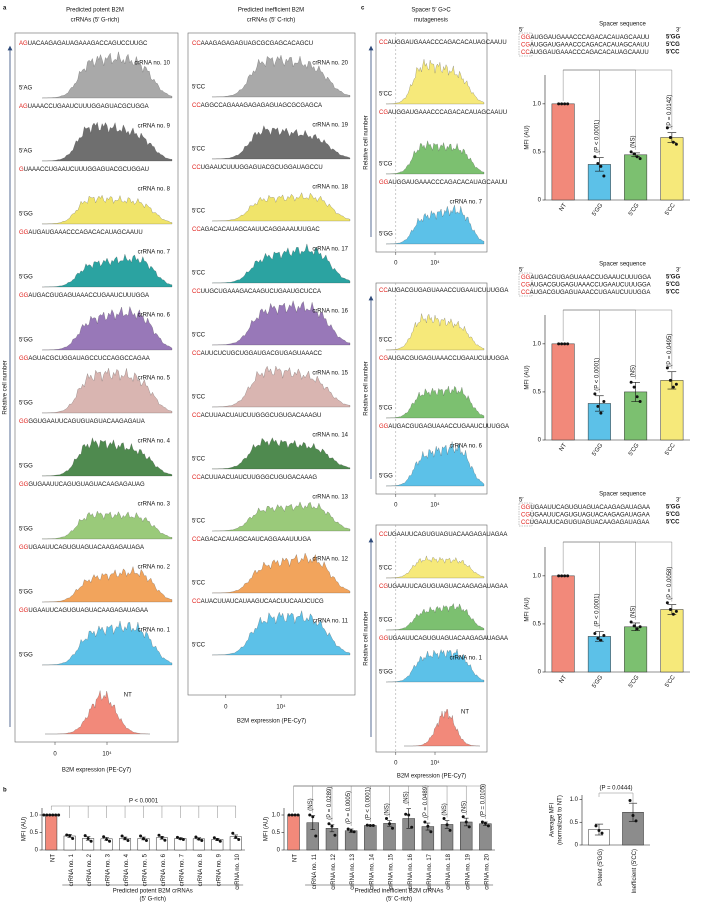 This screenshot has width=701, height=903. I want to click on sequence-text: CCAGACACAUAGCAAUUCAGGAAAUUUGAC, so click(256, 230).